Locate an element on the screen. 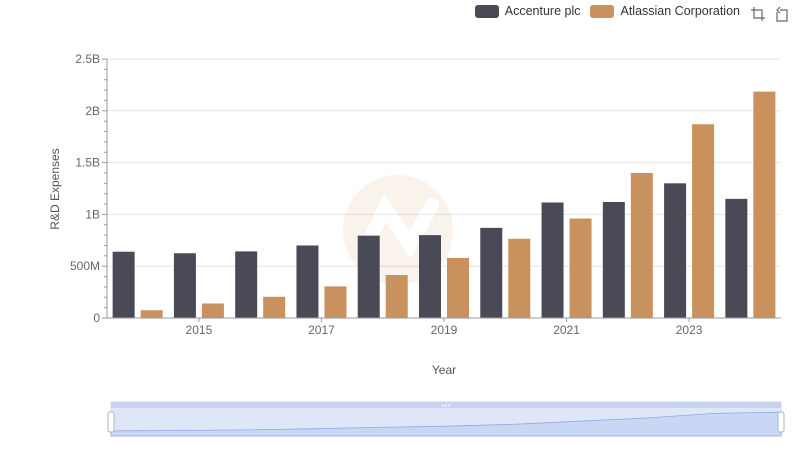  bar-1-2021 is located at coordinates (580, 268).